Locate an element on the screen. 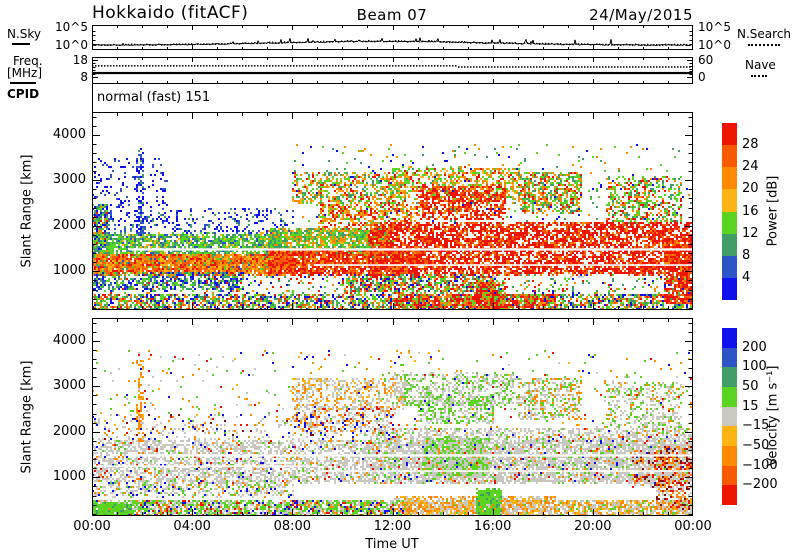  nsky-panel-canvas is located at coordinates (392, 37).